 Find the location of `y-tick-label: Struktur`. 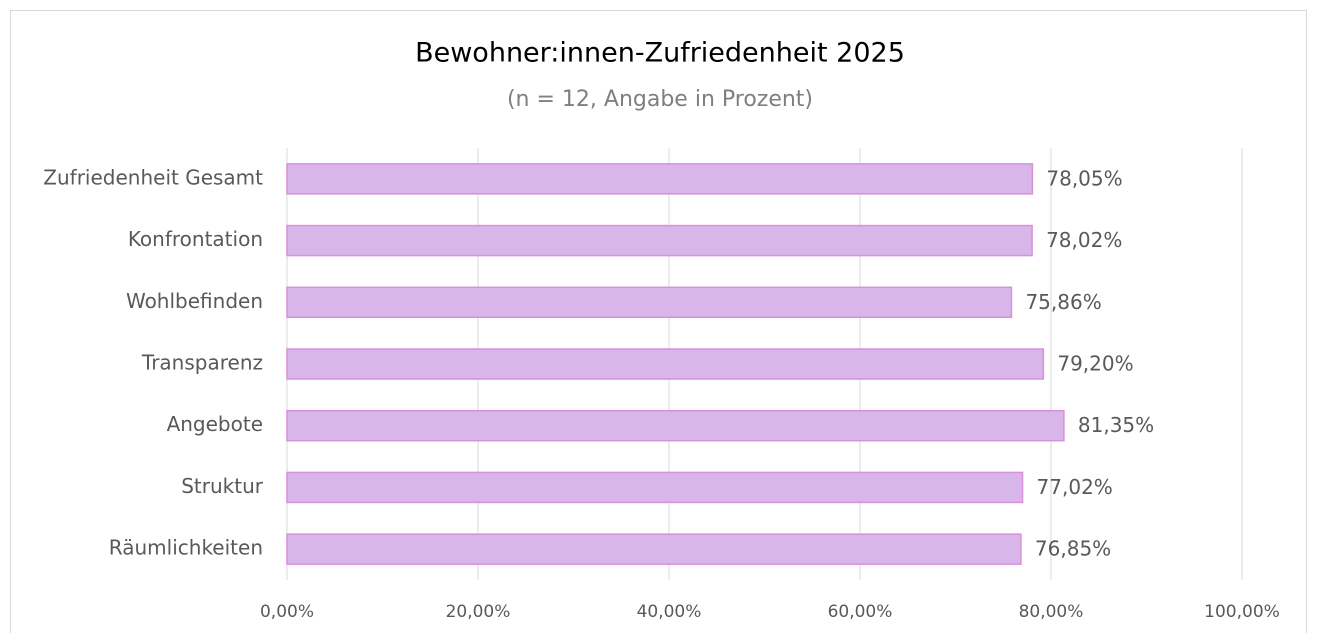

y-tick-label: Struktur is located at coordinates (222, 486).